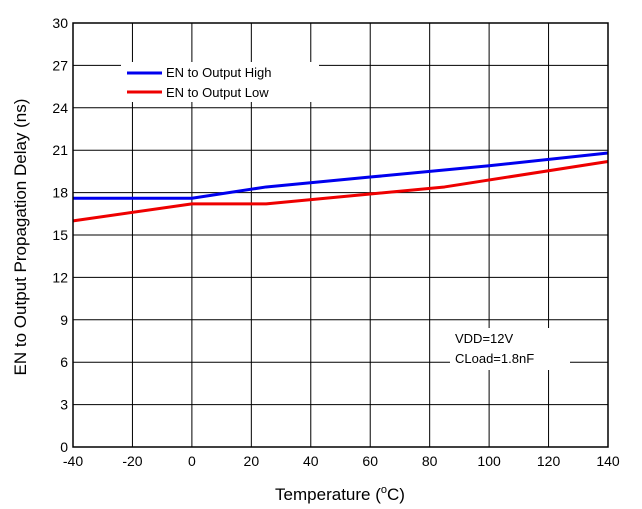  I want to click on x-tick-label: 120, so click(549, 461).